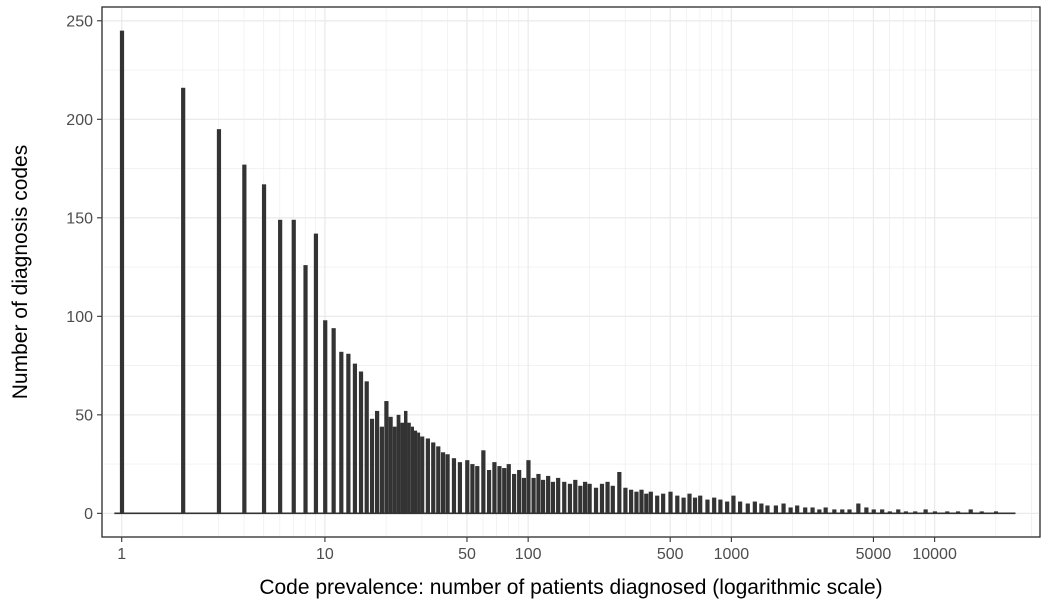  Describe the element at coordinates (88, 514) in the screenshot. I see `y-tick-label: 0` at that location.